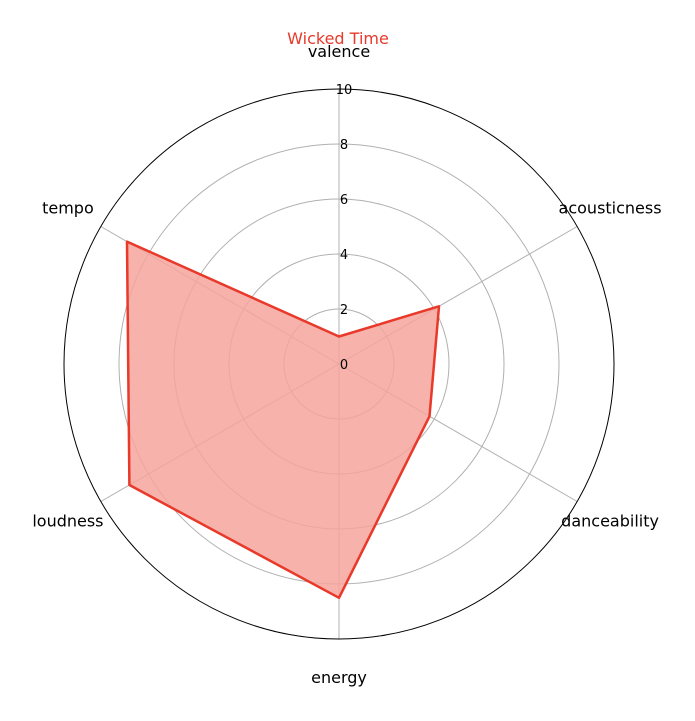 The height and width of the screenshot is (721, 695). What do you see at coordinates (344, 200) in the screenshot?
I see `r-tick-label: 6` at bounding box center [344, 200].